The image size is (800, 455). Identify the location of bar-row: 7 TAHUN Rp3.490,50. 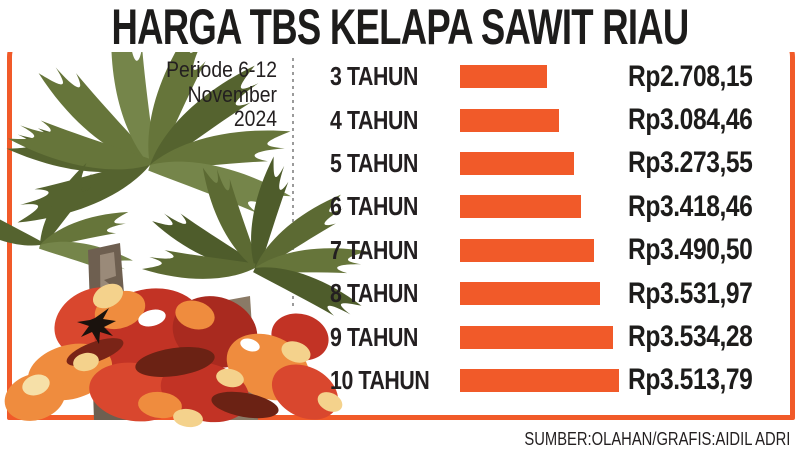
(561, 250).